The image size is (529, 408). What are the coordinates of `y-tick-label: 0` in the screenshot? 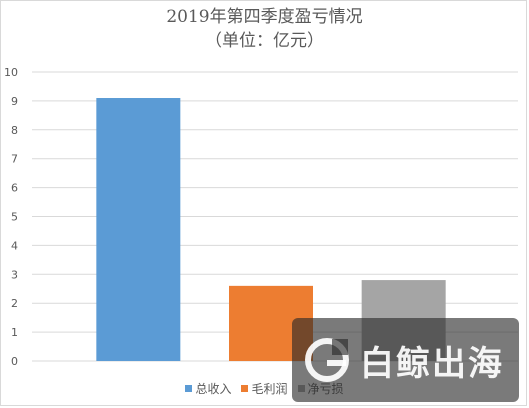 It's located at (14, 361).